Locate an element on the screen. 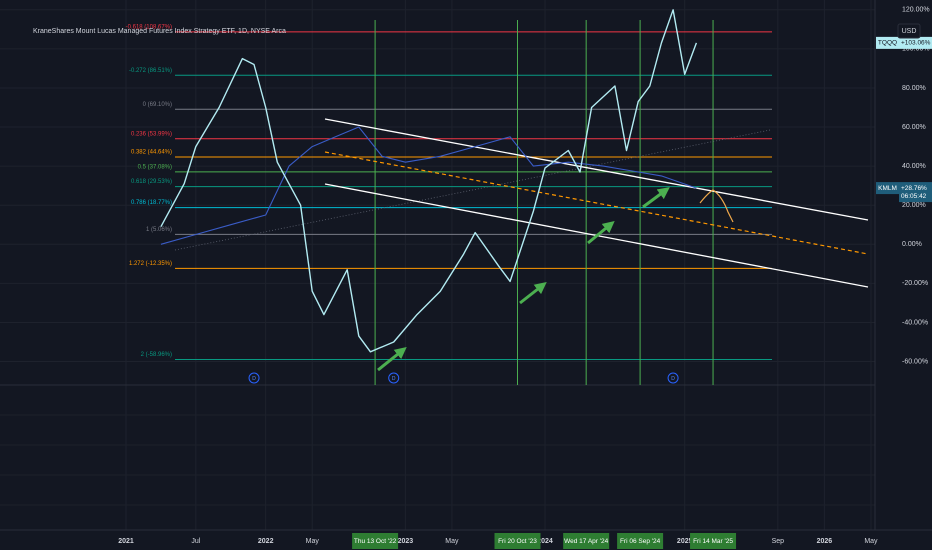  channel-mid is located at coordinates (596, 203).